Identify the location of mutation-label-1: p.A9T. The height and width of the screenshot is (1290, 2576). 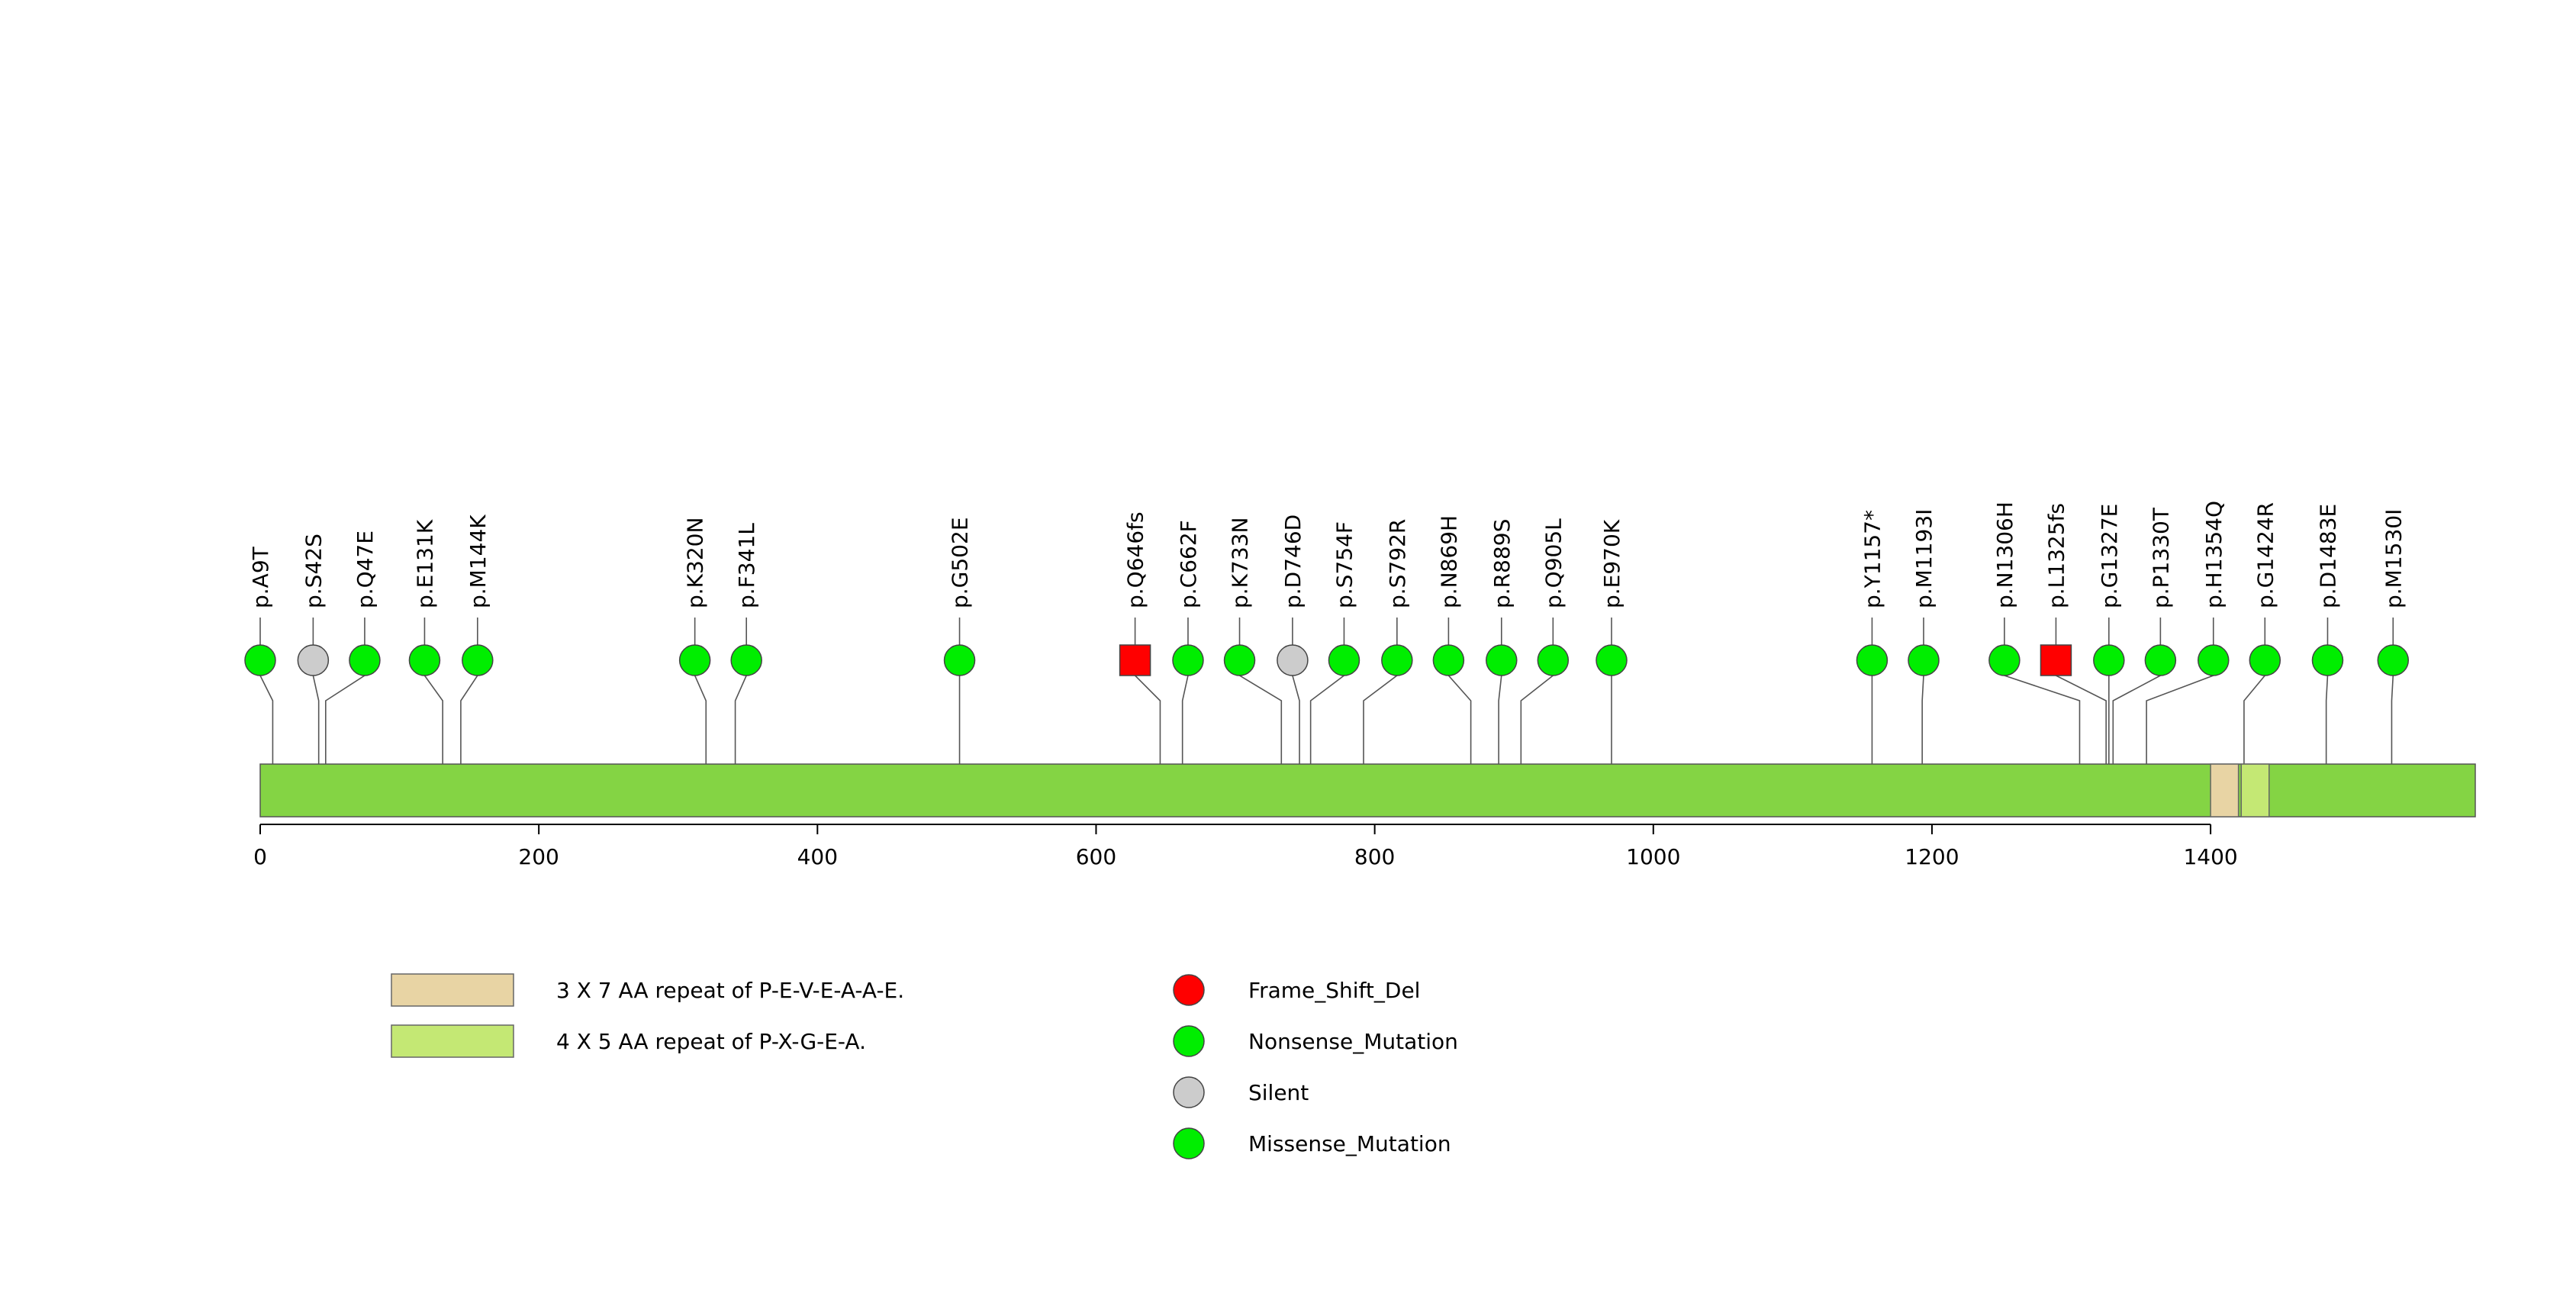
(260, 577).